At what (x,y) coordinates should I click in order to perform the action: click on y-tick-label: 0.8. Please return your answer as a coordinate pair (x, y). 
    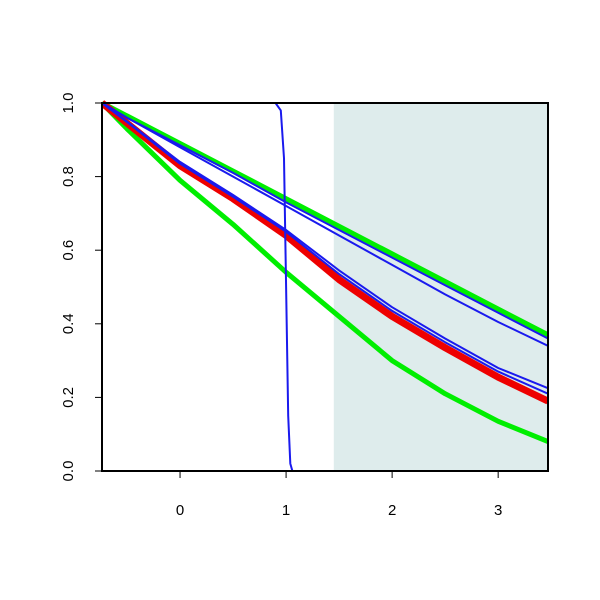
    Looking at the image, I should click on (68, 176).